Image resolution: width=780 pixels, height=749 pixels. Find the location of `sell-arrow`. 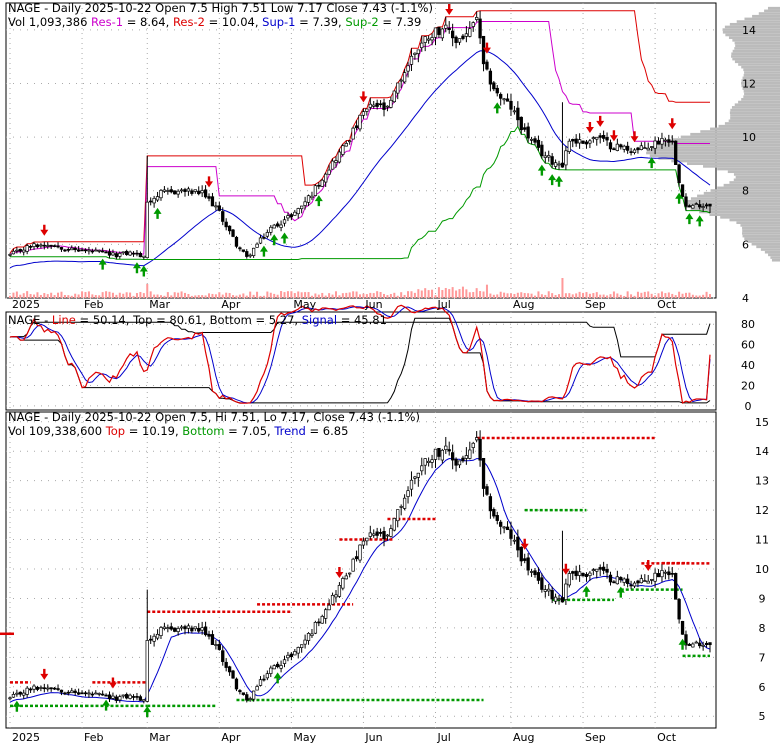

sell-arrow is located at coordinates (363, 97).